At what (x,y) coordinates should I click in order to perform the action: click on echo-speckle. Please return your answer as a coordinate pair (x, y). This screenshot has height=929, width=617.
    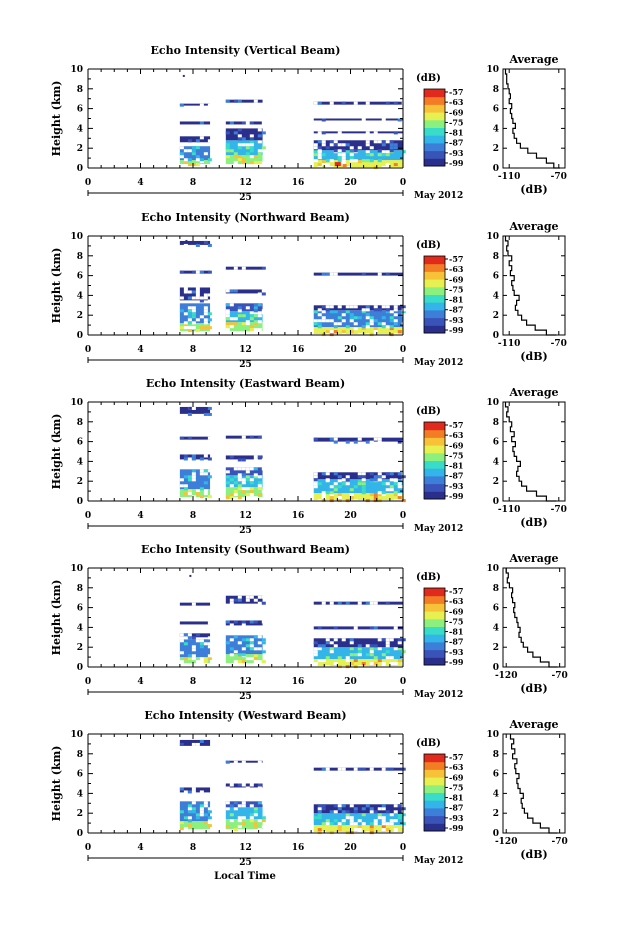
    Looking at the image, I should click on (187, 741).